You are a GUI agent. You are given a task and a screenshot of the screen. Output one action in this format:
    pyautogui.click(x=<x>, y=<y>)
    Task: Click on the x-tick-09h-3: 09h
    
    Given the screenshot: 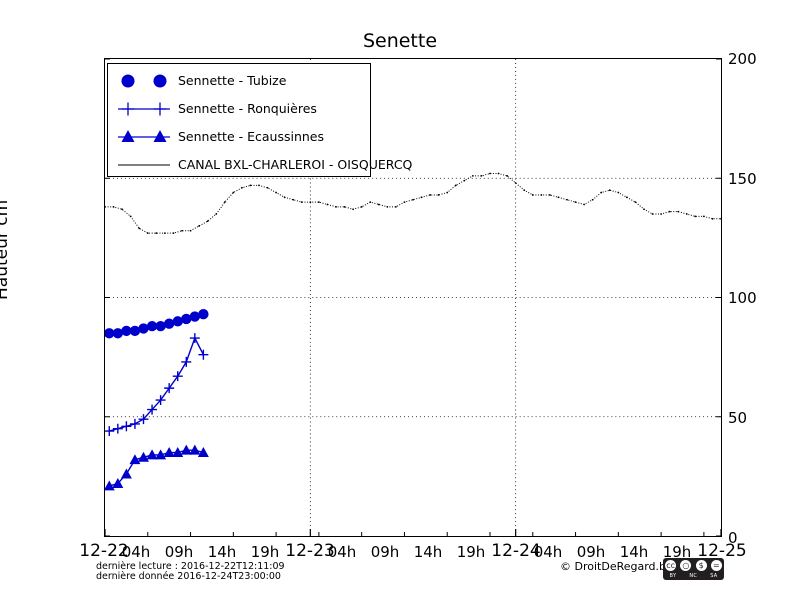 What is the action you would take?
    pyautogui.click(x=591, y=552)
    